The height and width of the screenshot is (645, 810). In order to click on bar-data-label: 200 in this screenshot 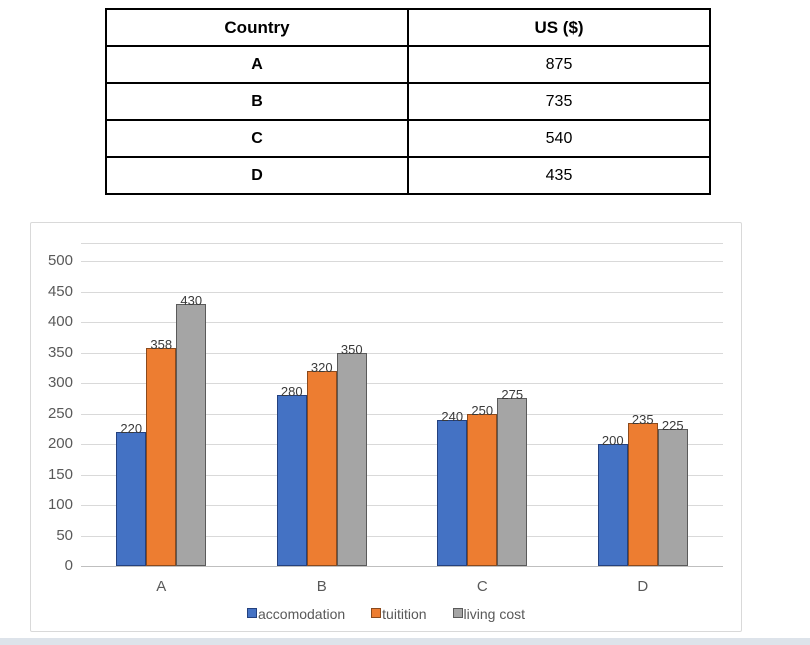, I will do `click(612, 441)`.